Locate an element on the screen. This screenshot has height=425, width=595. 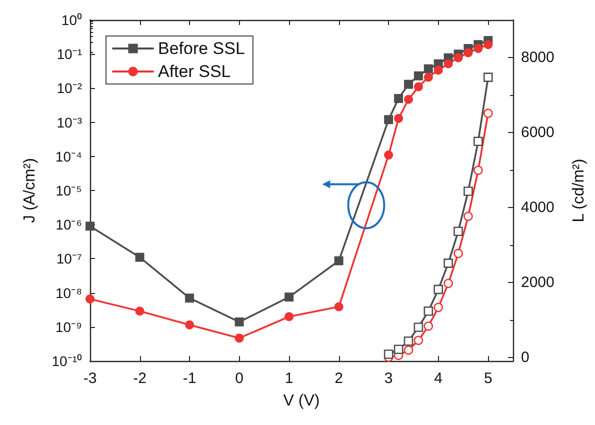
y-tick-label: 10⁻² is located at coordinates (69, 88).